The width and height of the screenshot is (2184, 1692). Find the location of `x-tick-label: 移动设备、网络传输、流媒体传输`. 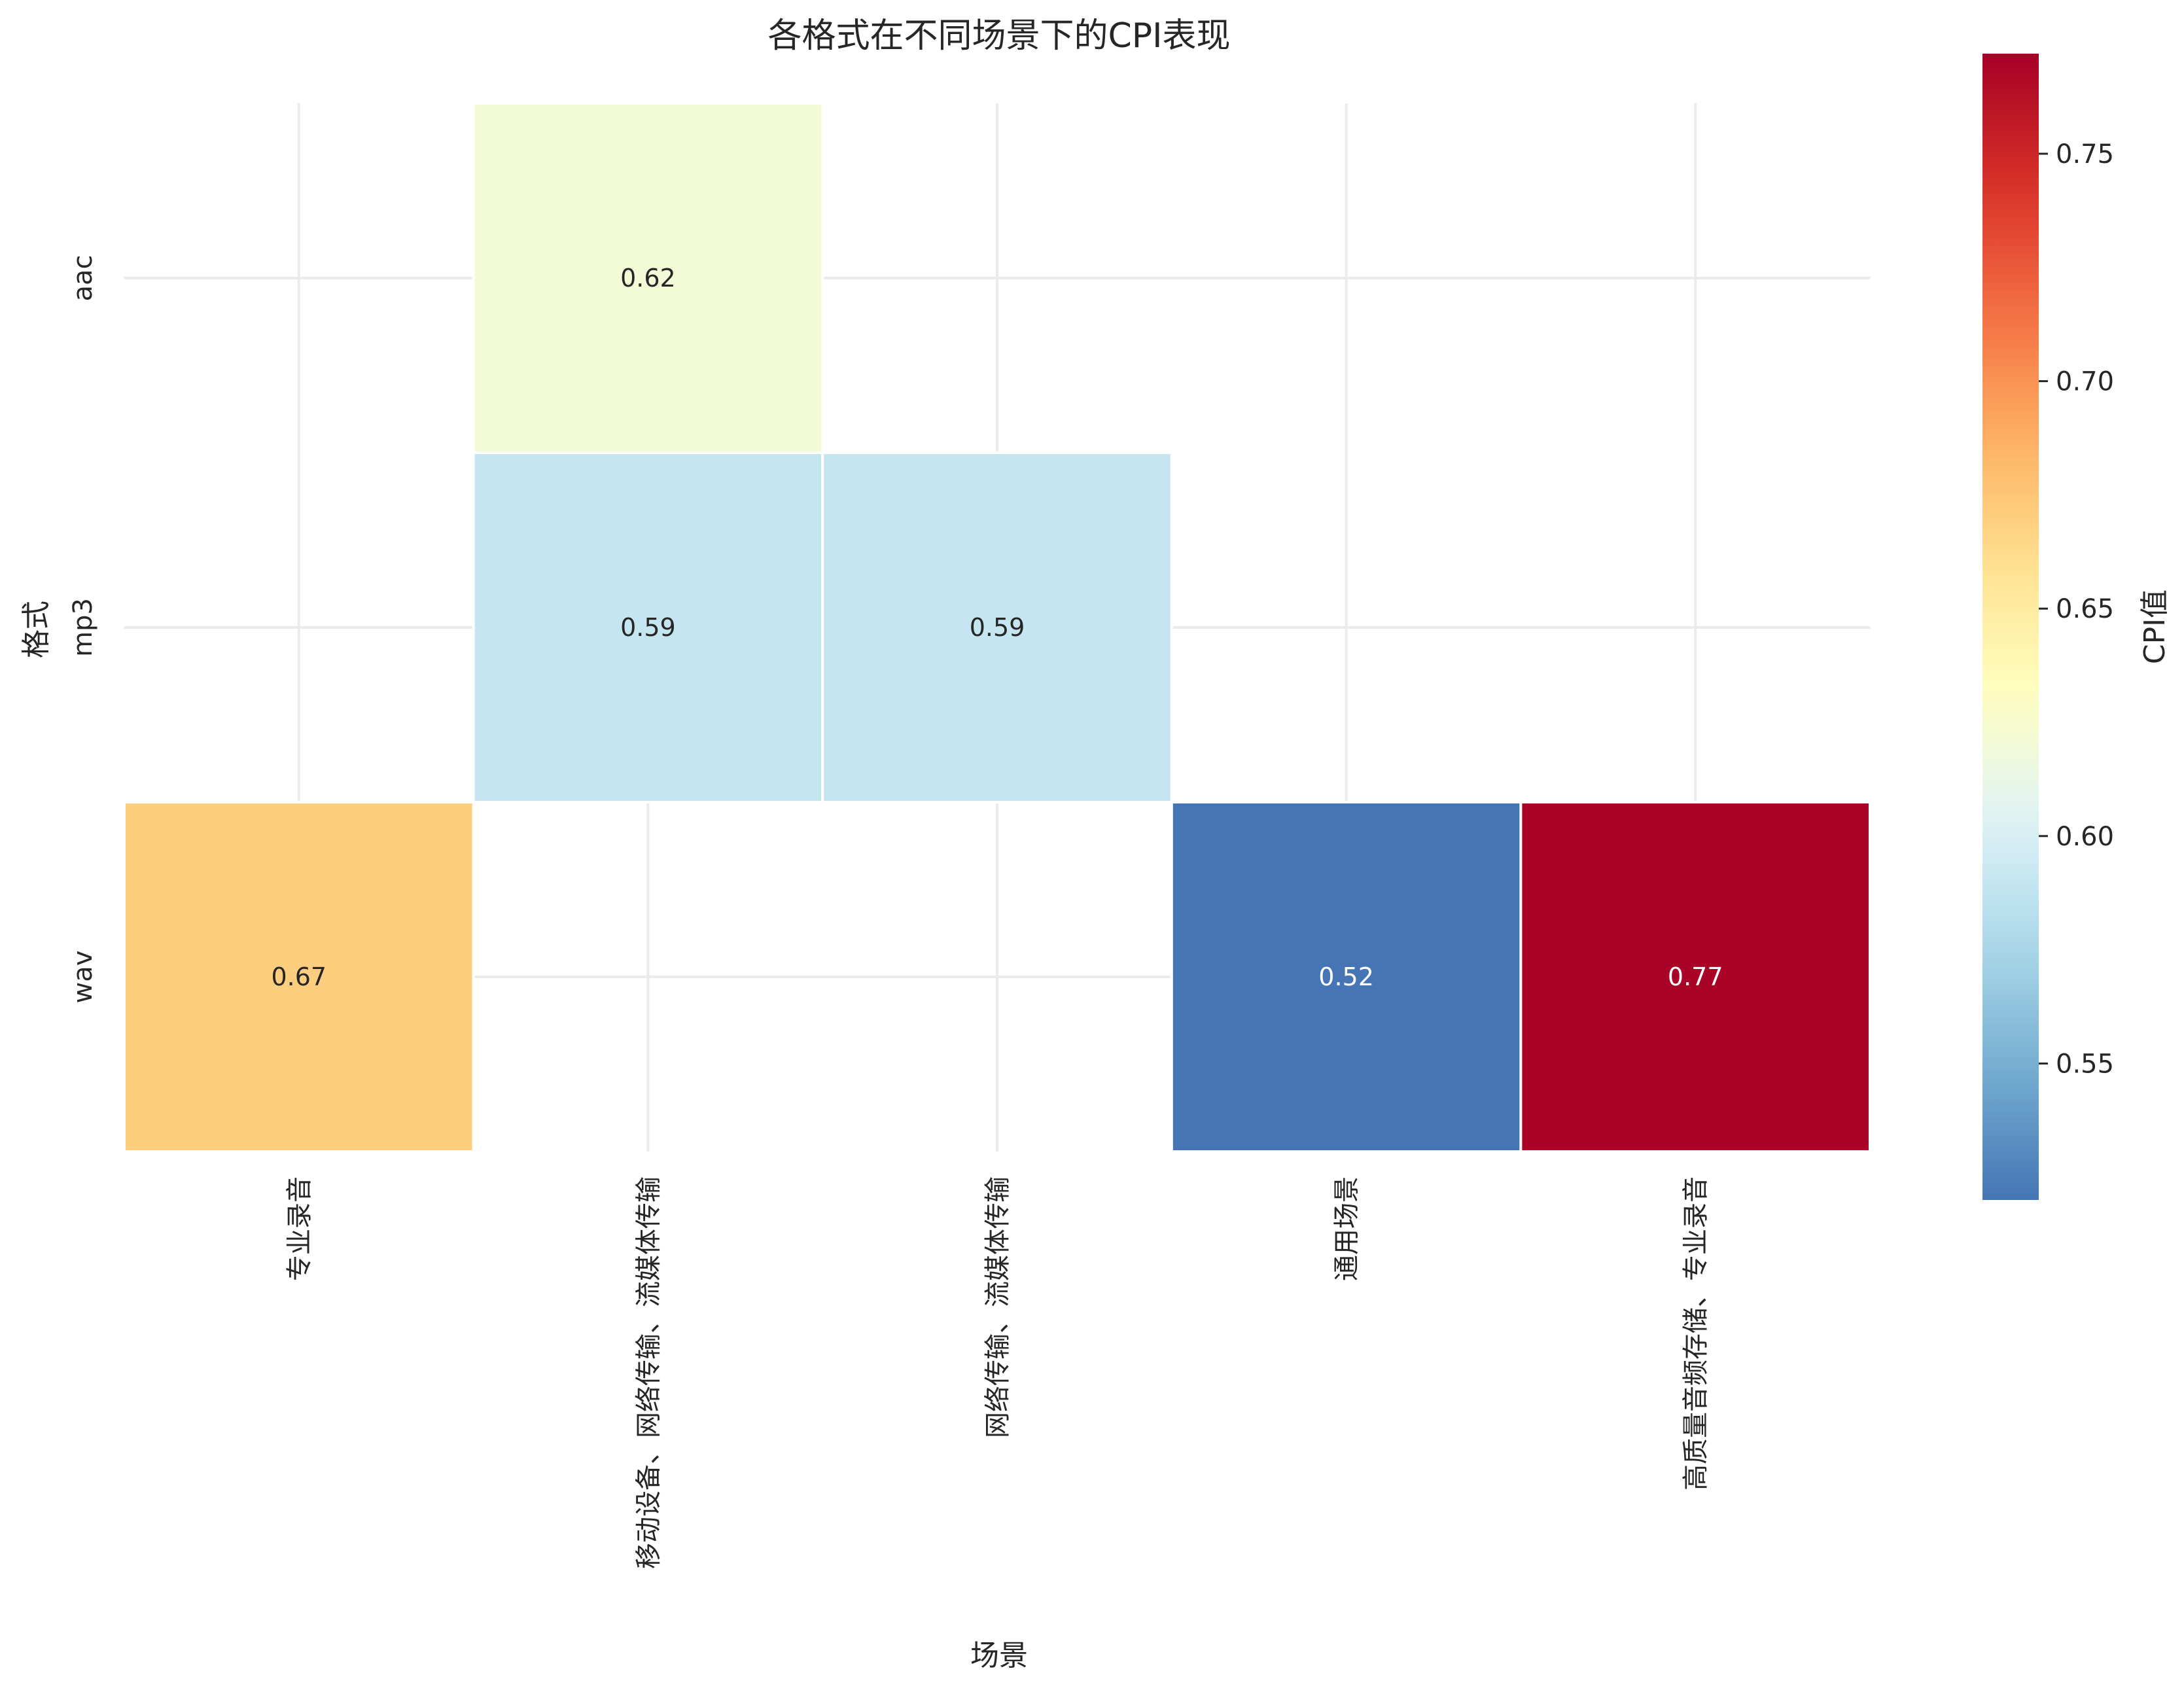

x-tick-label: 移动设备、网络传输、流媒体传输 is located at coordinates (648, 1373).